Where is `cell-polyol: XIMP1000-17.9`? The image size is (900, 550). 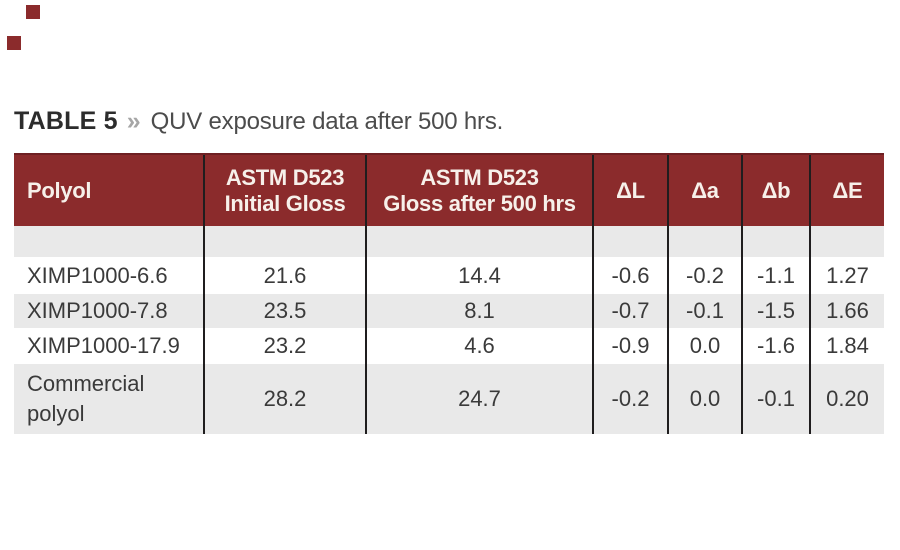
cell-polyol: XIMP1000-17.9 is located at coordinates (109, 346).